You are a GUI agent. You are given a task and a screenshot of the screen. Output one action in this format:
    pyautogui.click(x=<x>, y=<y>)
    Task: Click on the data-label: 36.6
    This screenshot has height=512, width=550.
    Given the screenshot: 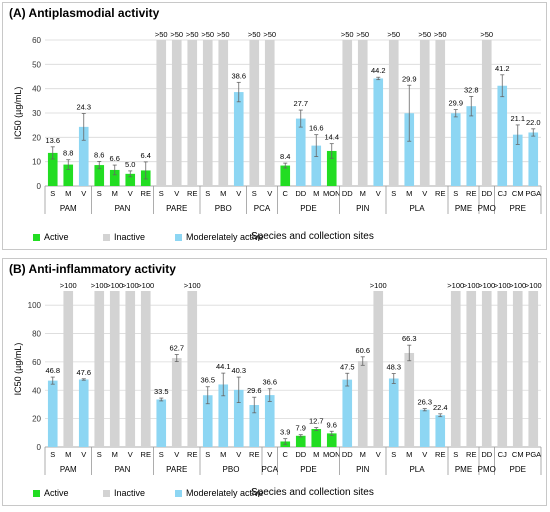 What is the action you would take?
    pyautogui.click(x=269, y=382)
    